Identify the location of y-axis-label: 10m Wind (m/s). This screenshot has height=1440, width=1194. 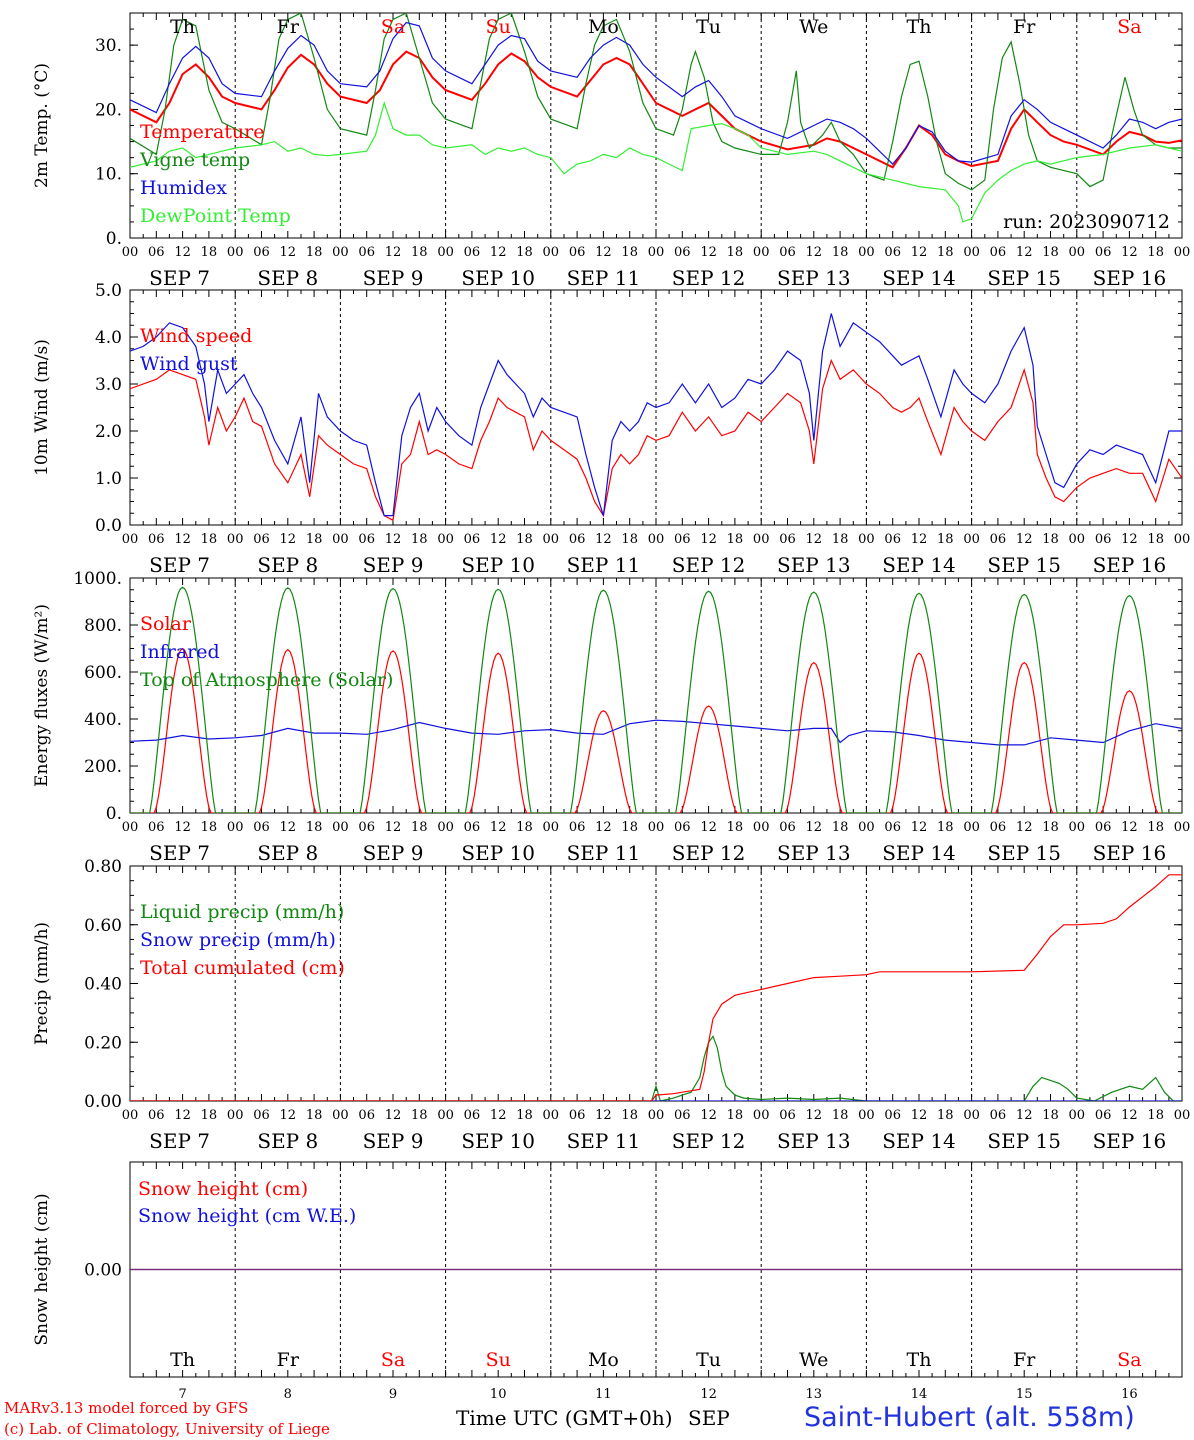
(42, 407).